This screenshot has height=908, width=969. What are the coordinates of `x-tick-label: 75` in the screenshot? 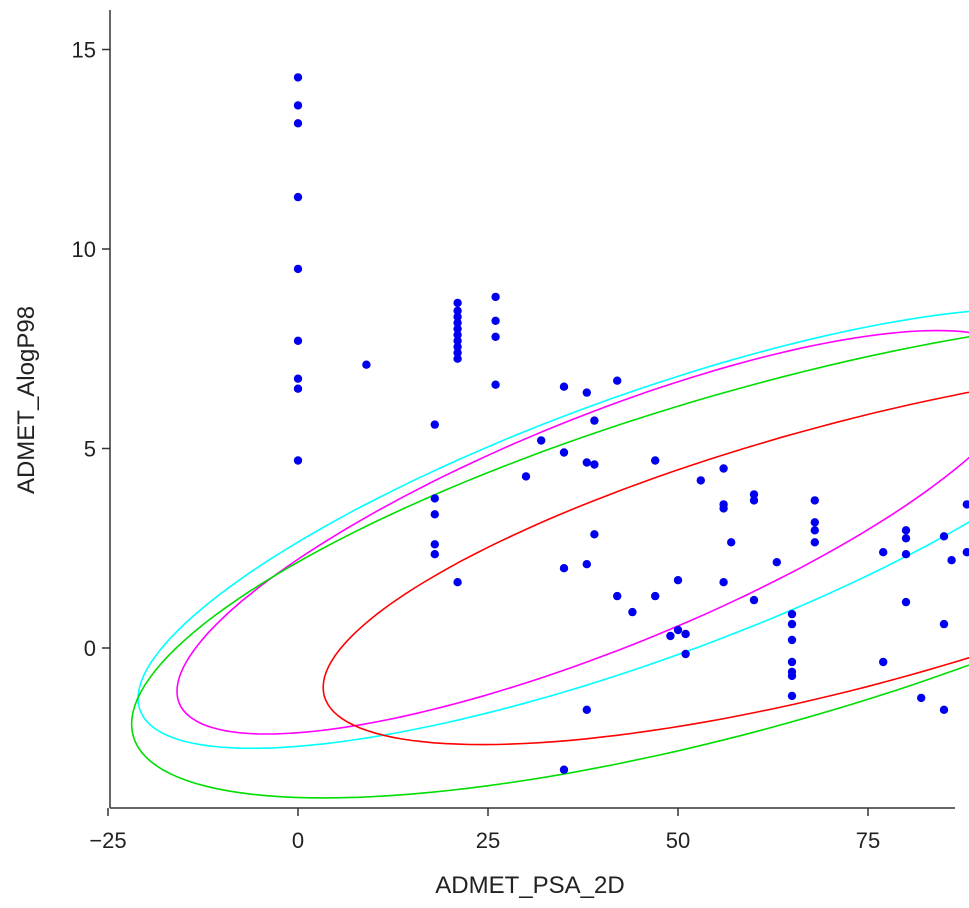 It's located at (868, 840).